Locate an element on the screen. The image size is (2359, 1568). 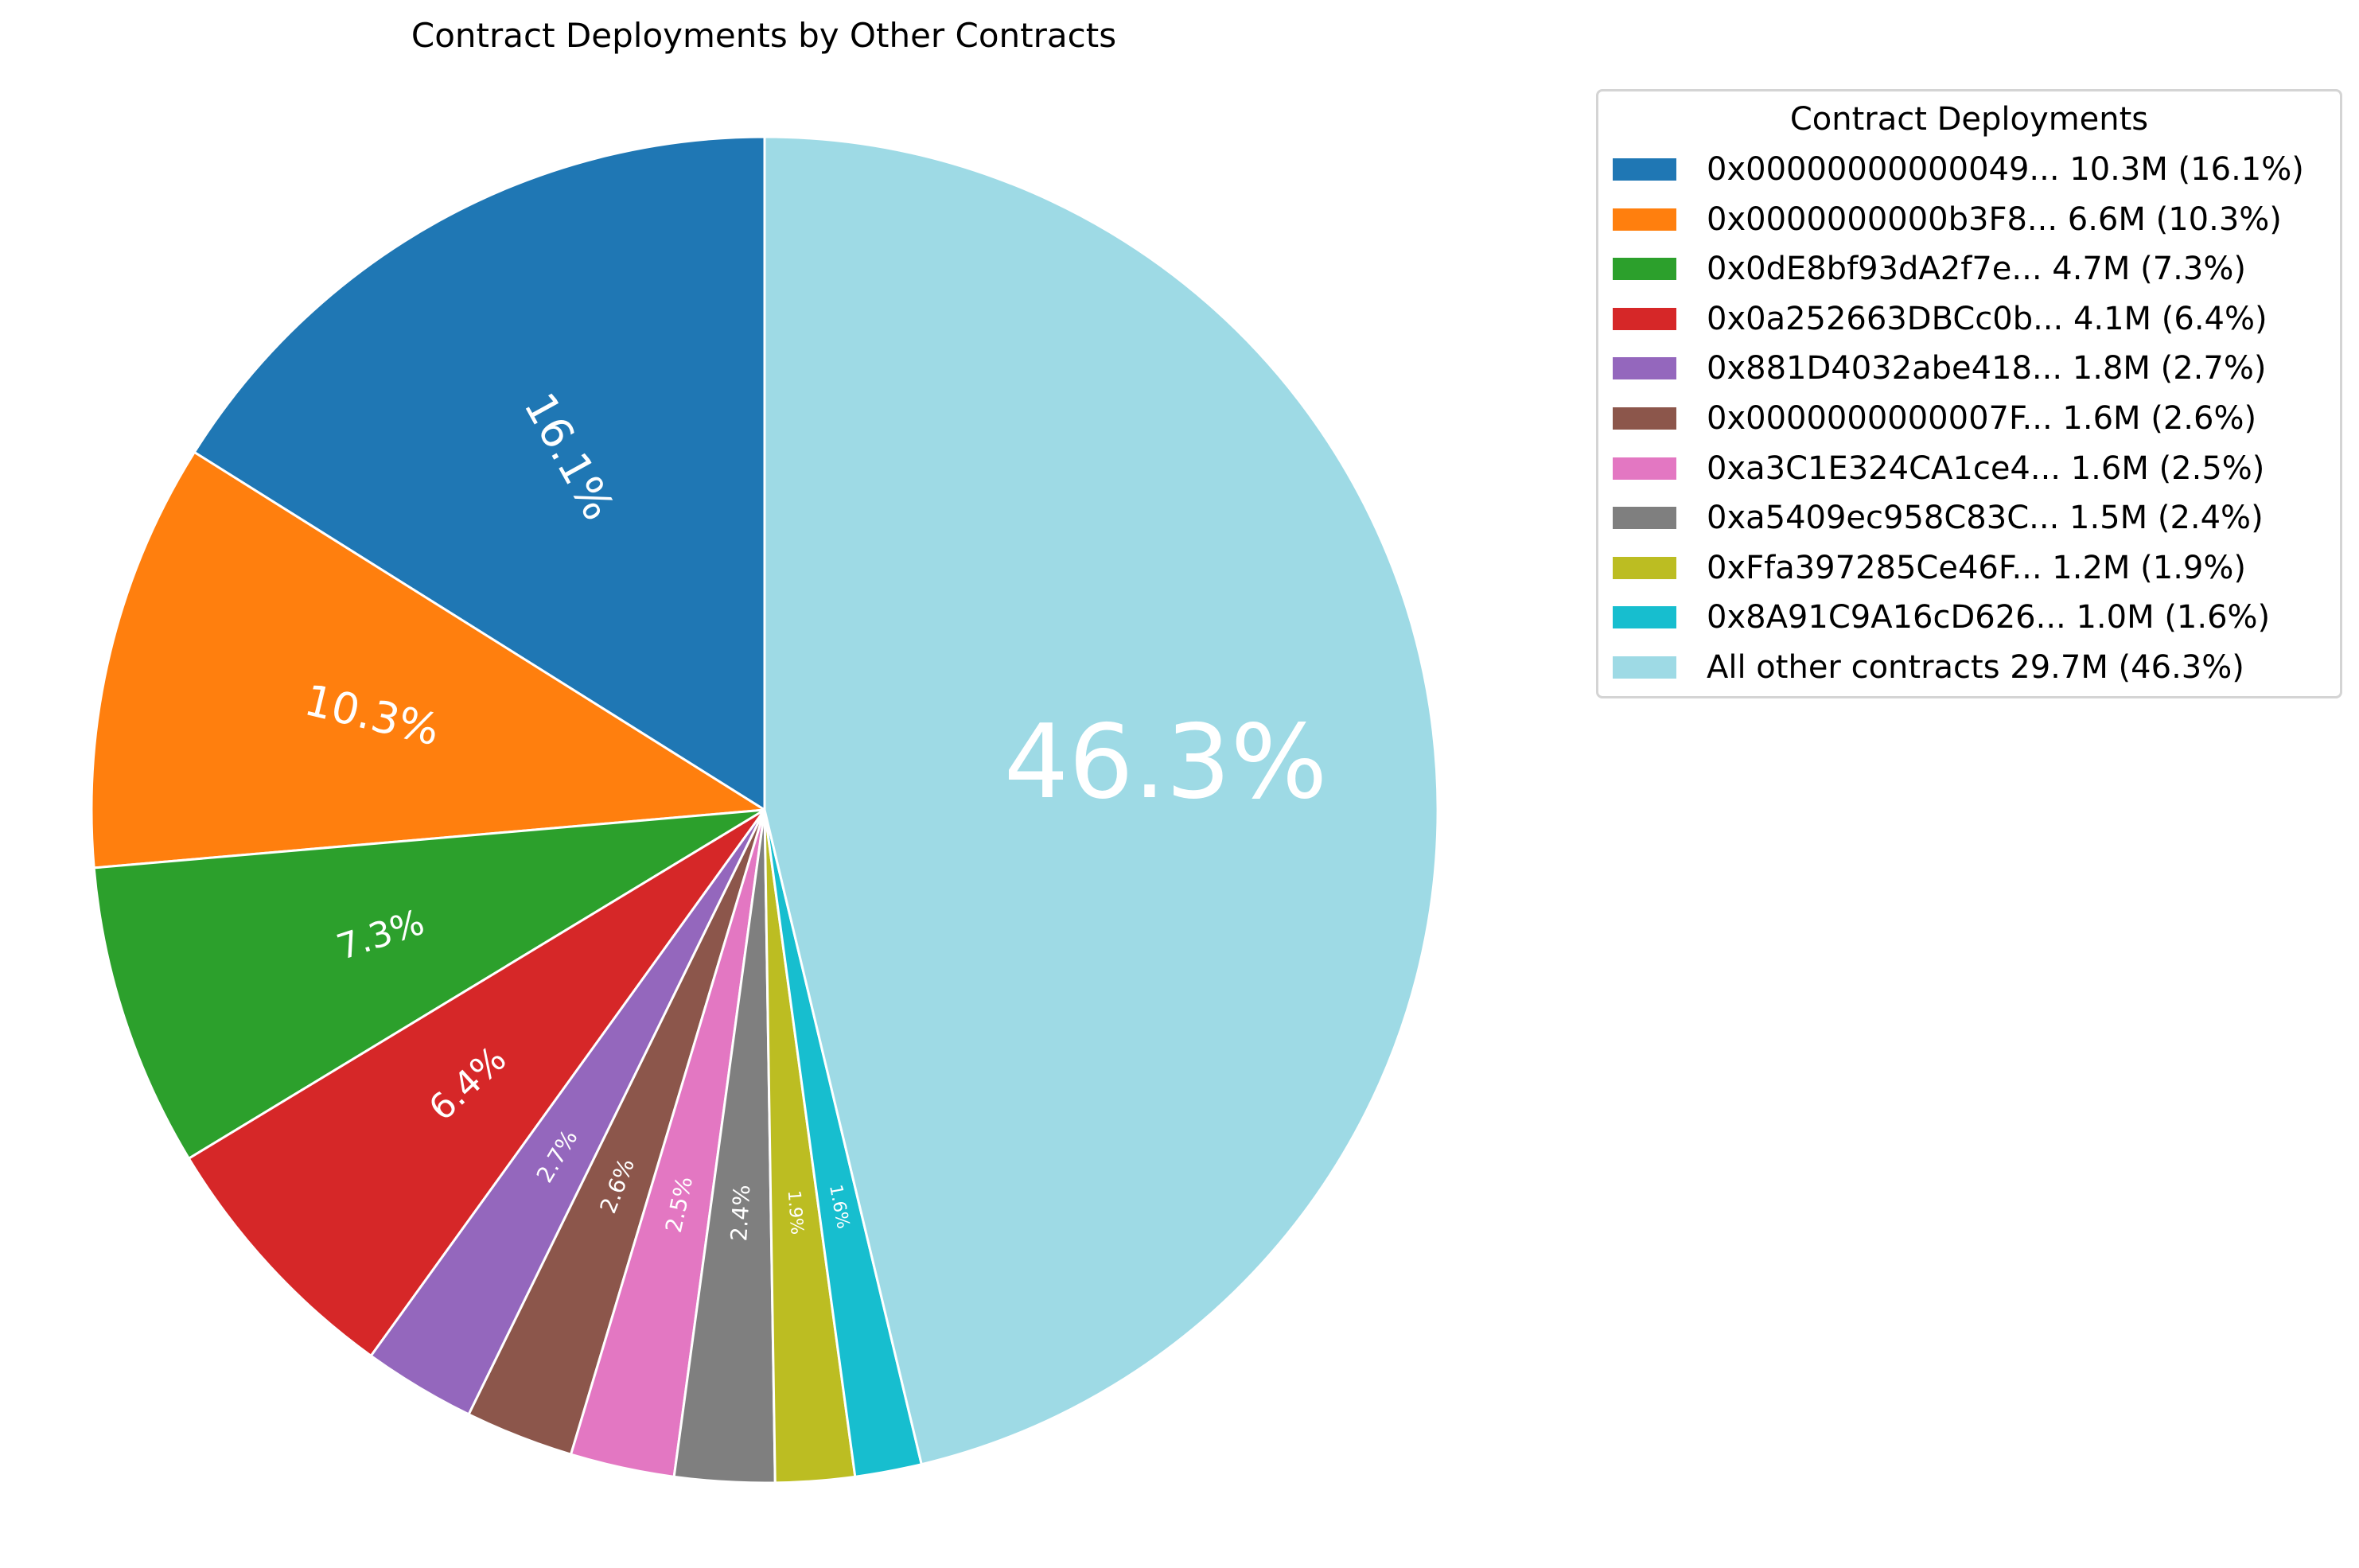
legend-item: 0x881D4032abe418... 1.8M (2.7%) is located at coordinates (1939, 368).